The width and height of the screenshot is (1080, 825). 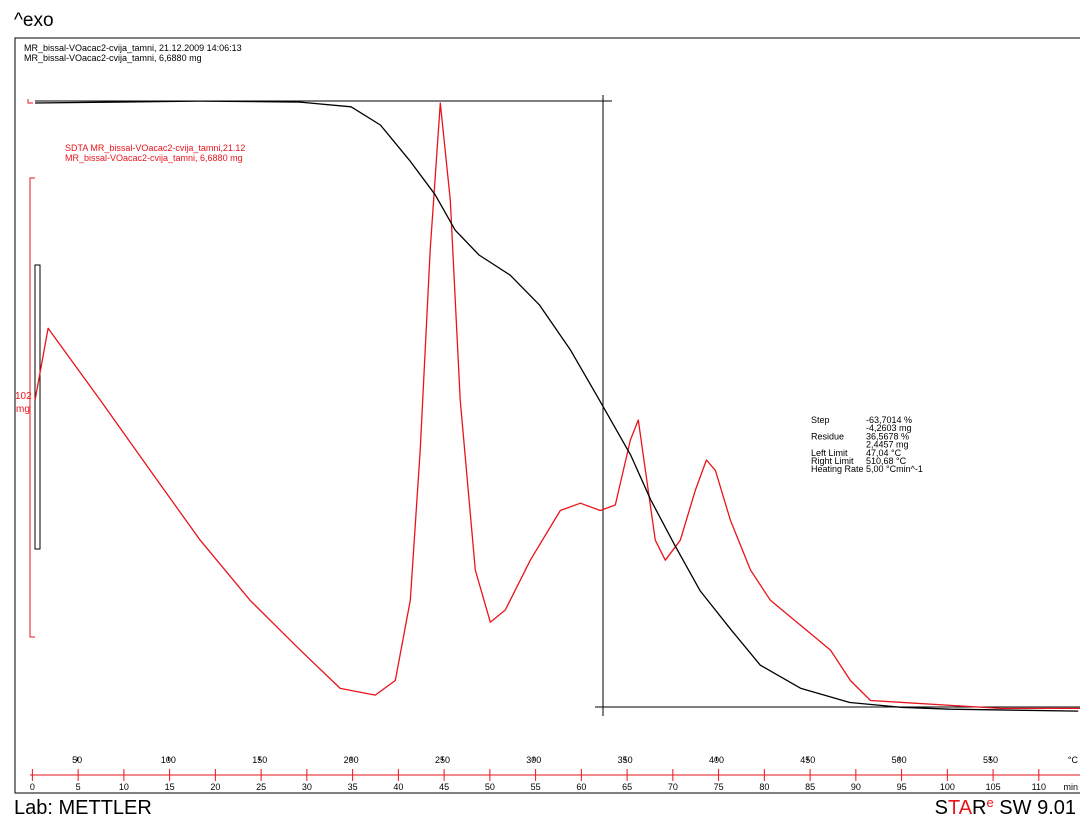 What do you see at coordinates (887, 445) in the screenshot?
I see `evaluation-value: 2,4457 mg` at bounding box center [887, 445].